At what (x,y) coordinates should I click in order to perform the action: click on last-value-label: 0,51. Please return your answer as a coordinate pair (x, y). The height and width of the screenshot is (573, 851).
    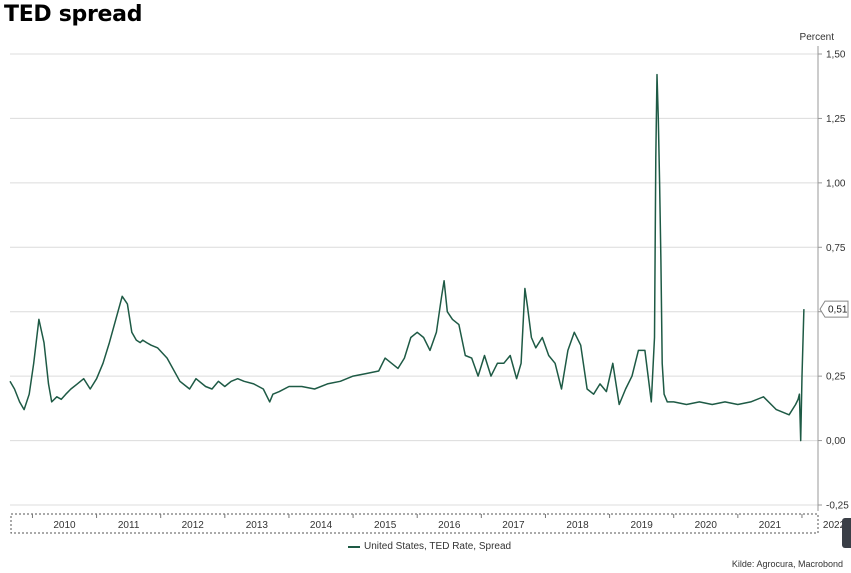
    Looking at the image, I should click on (838, 310).